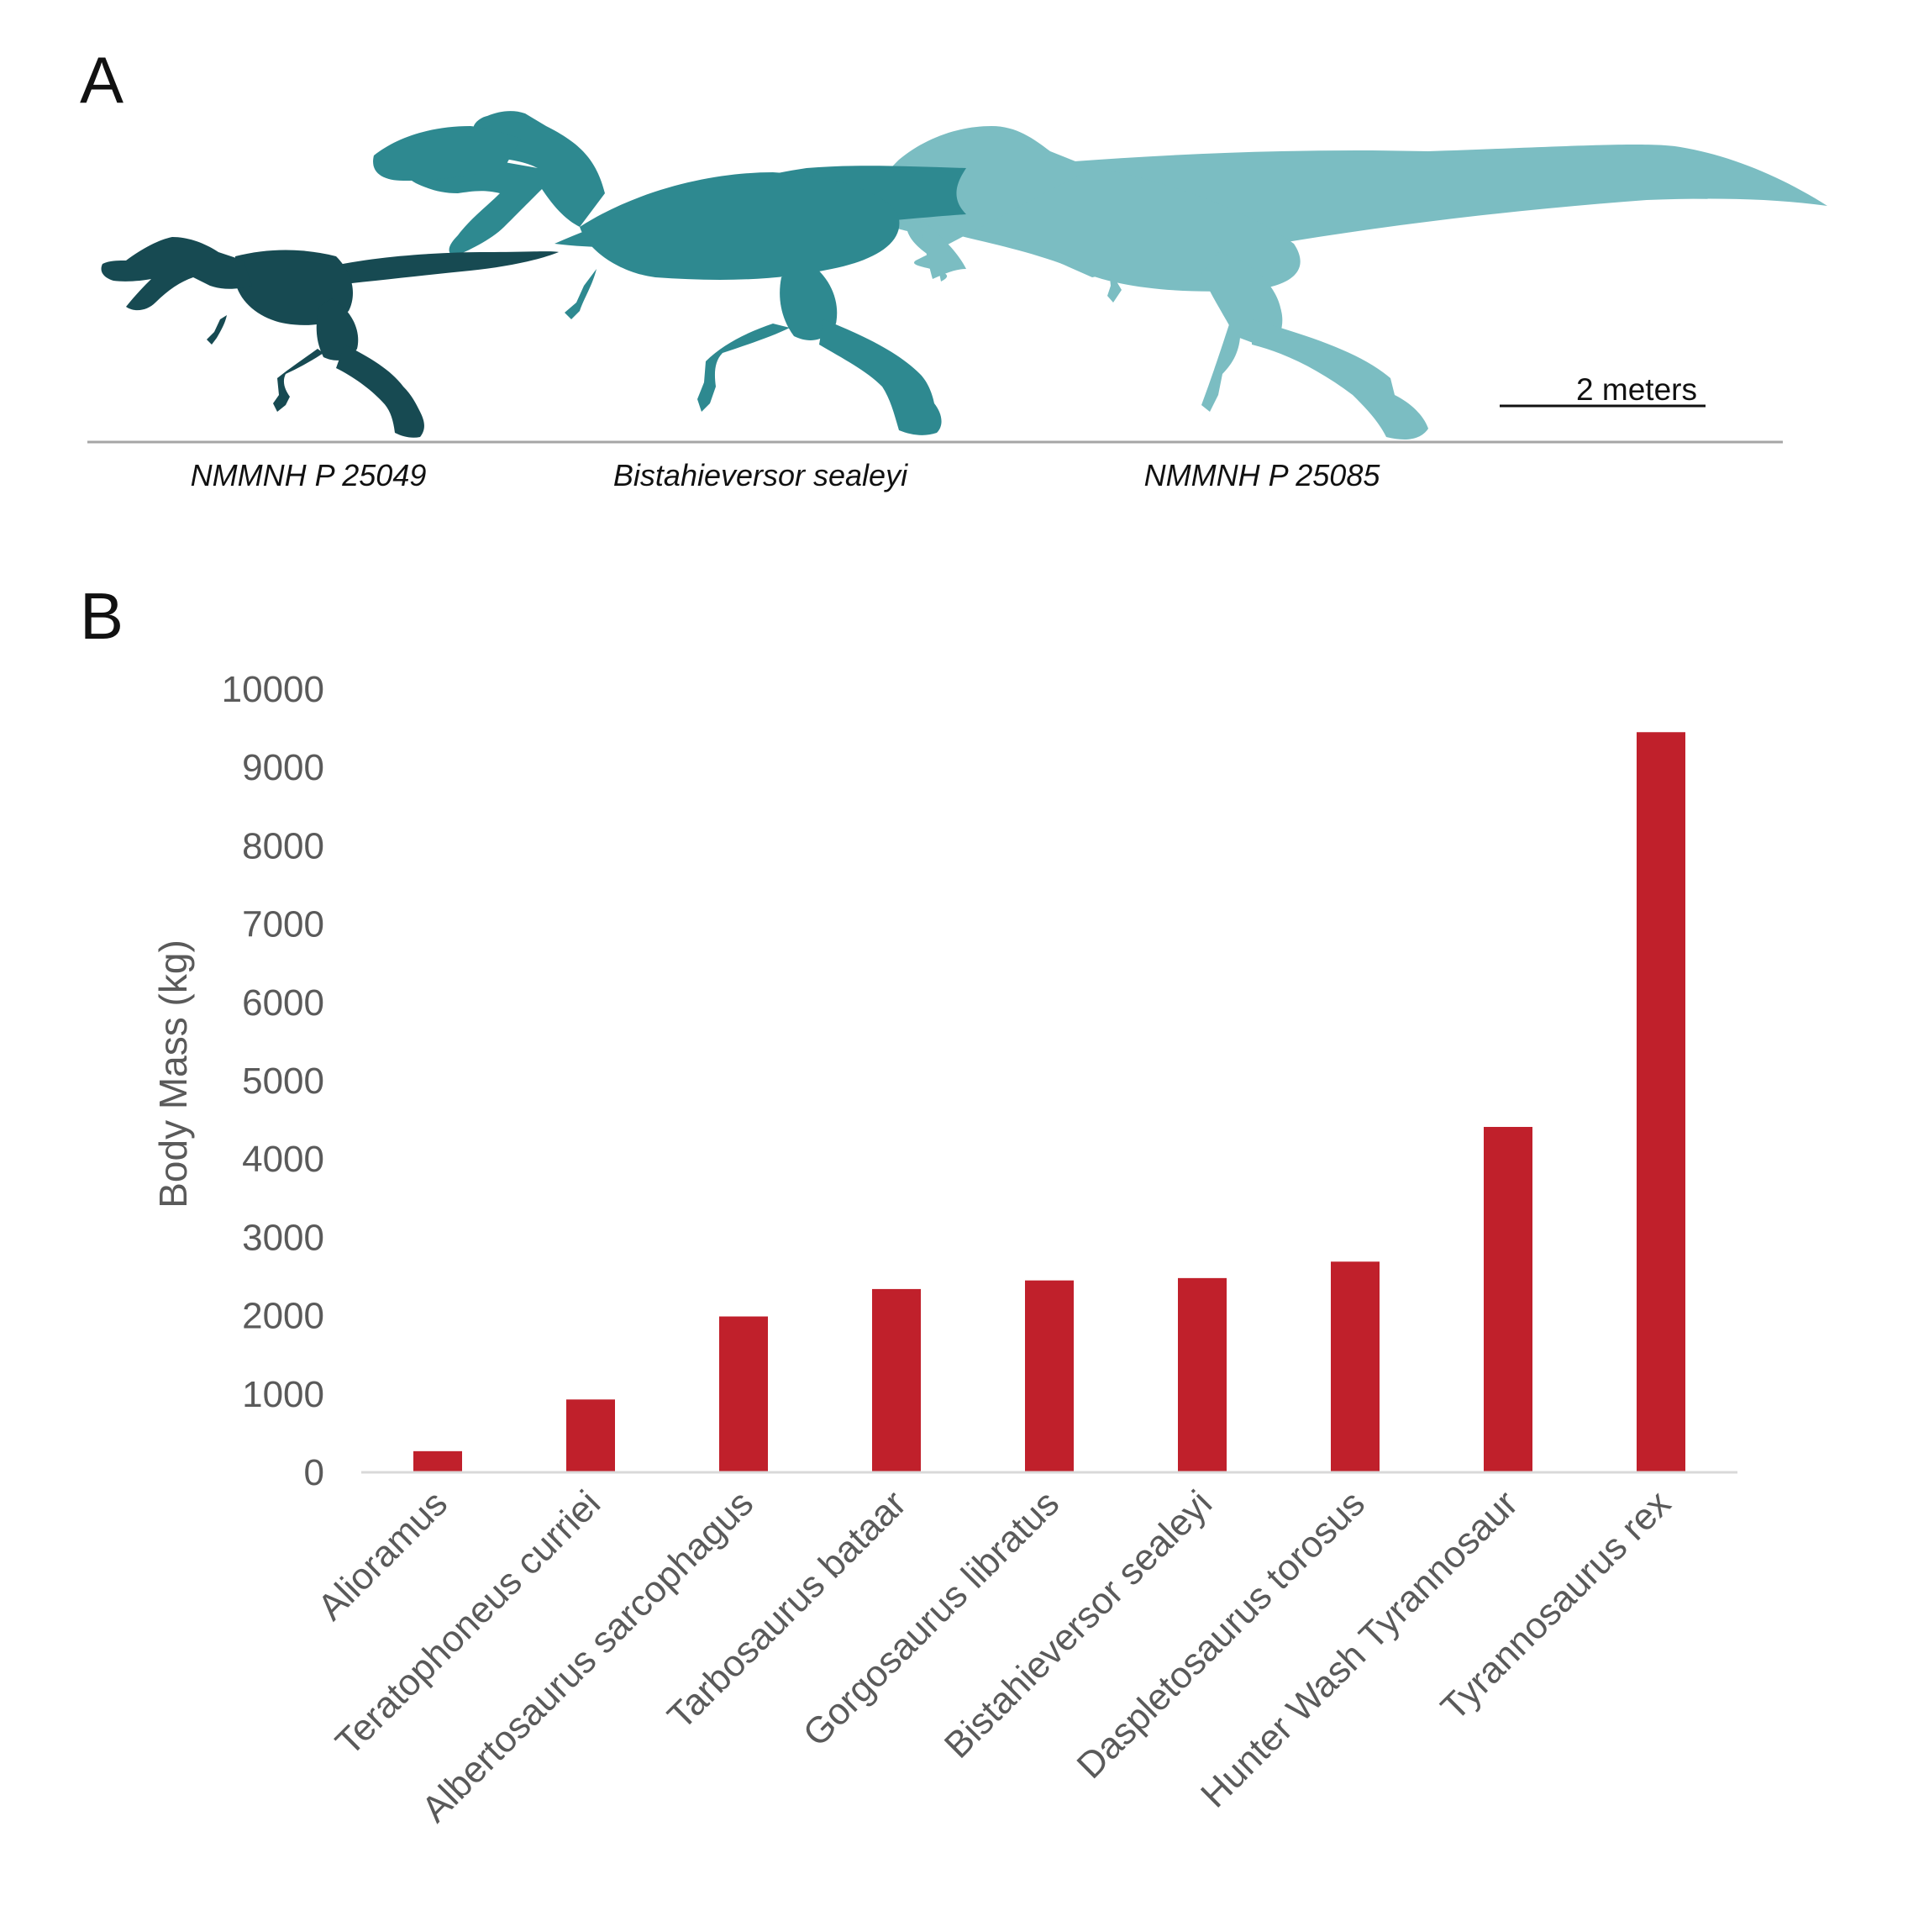 Image resolution: width=1908 pixels, height=1932 pixels. Describe the element at coordinates (283, 1316) in the screenshot. I see `y-tick-label: 2000` at that location.